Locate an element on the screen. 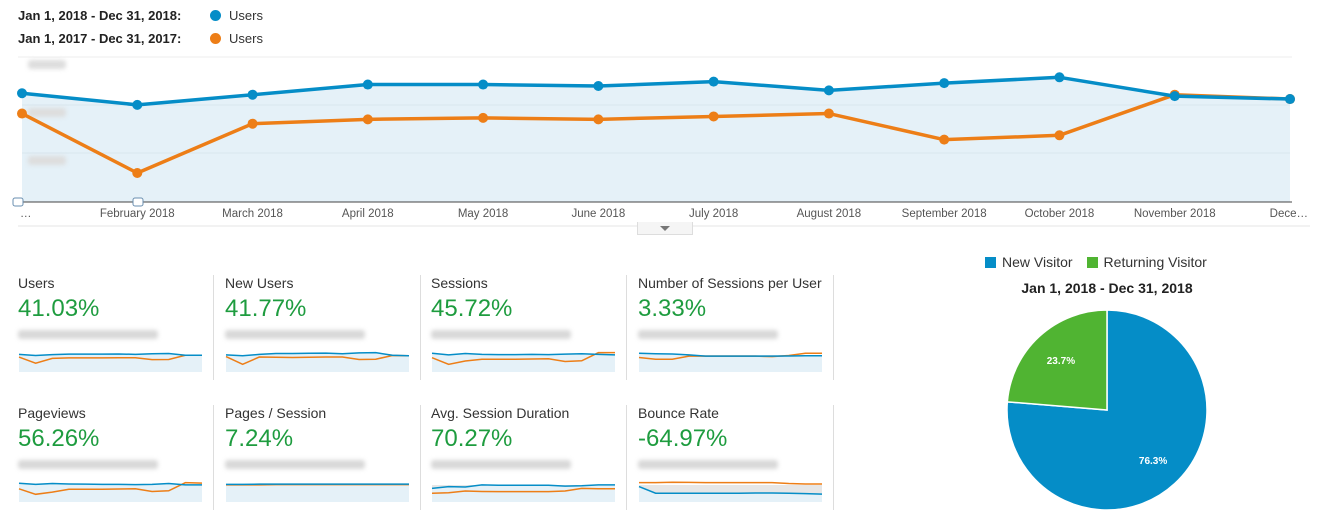 Image resolution: width=1320 pixels, height=515 pixels. scorecard-bounce-rate: Bounce Rate -64.97% is located at coordinates (735, 460).